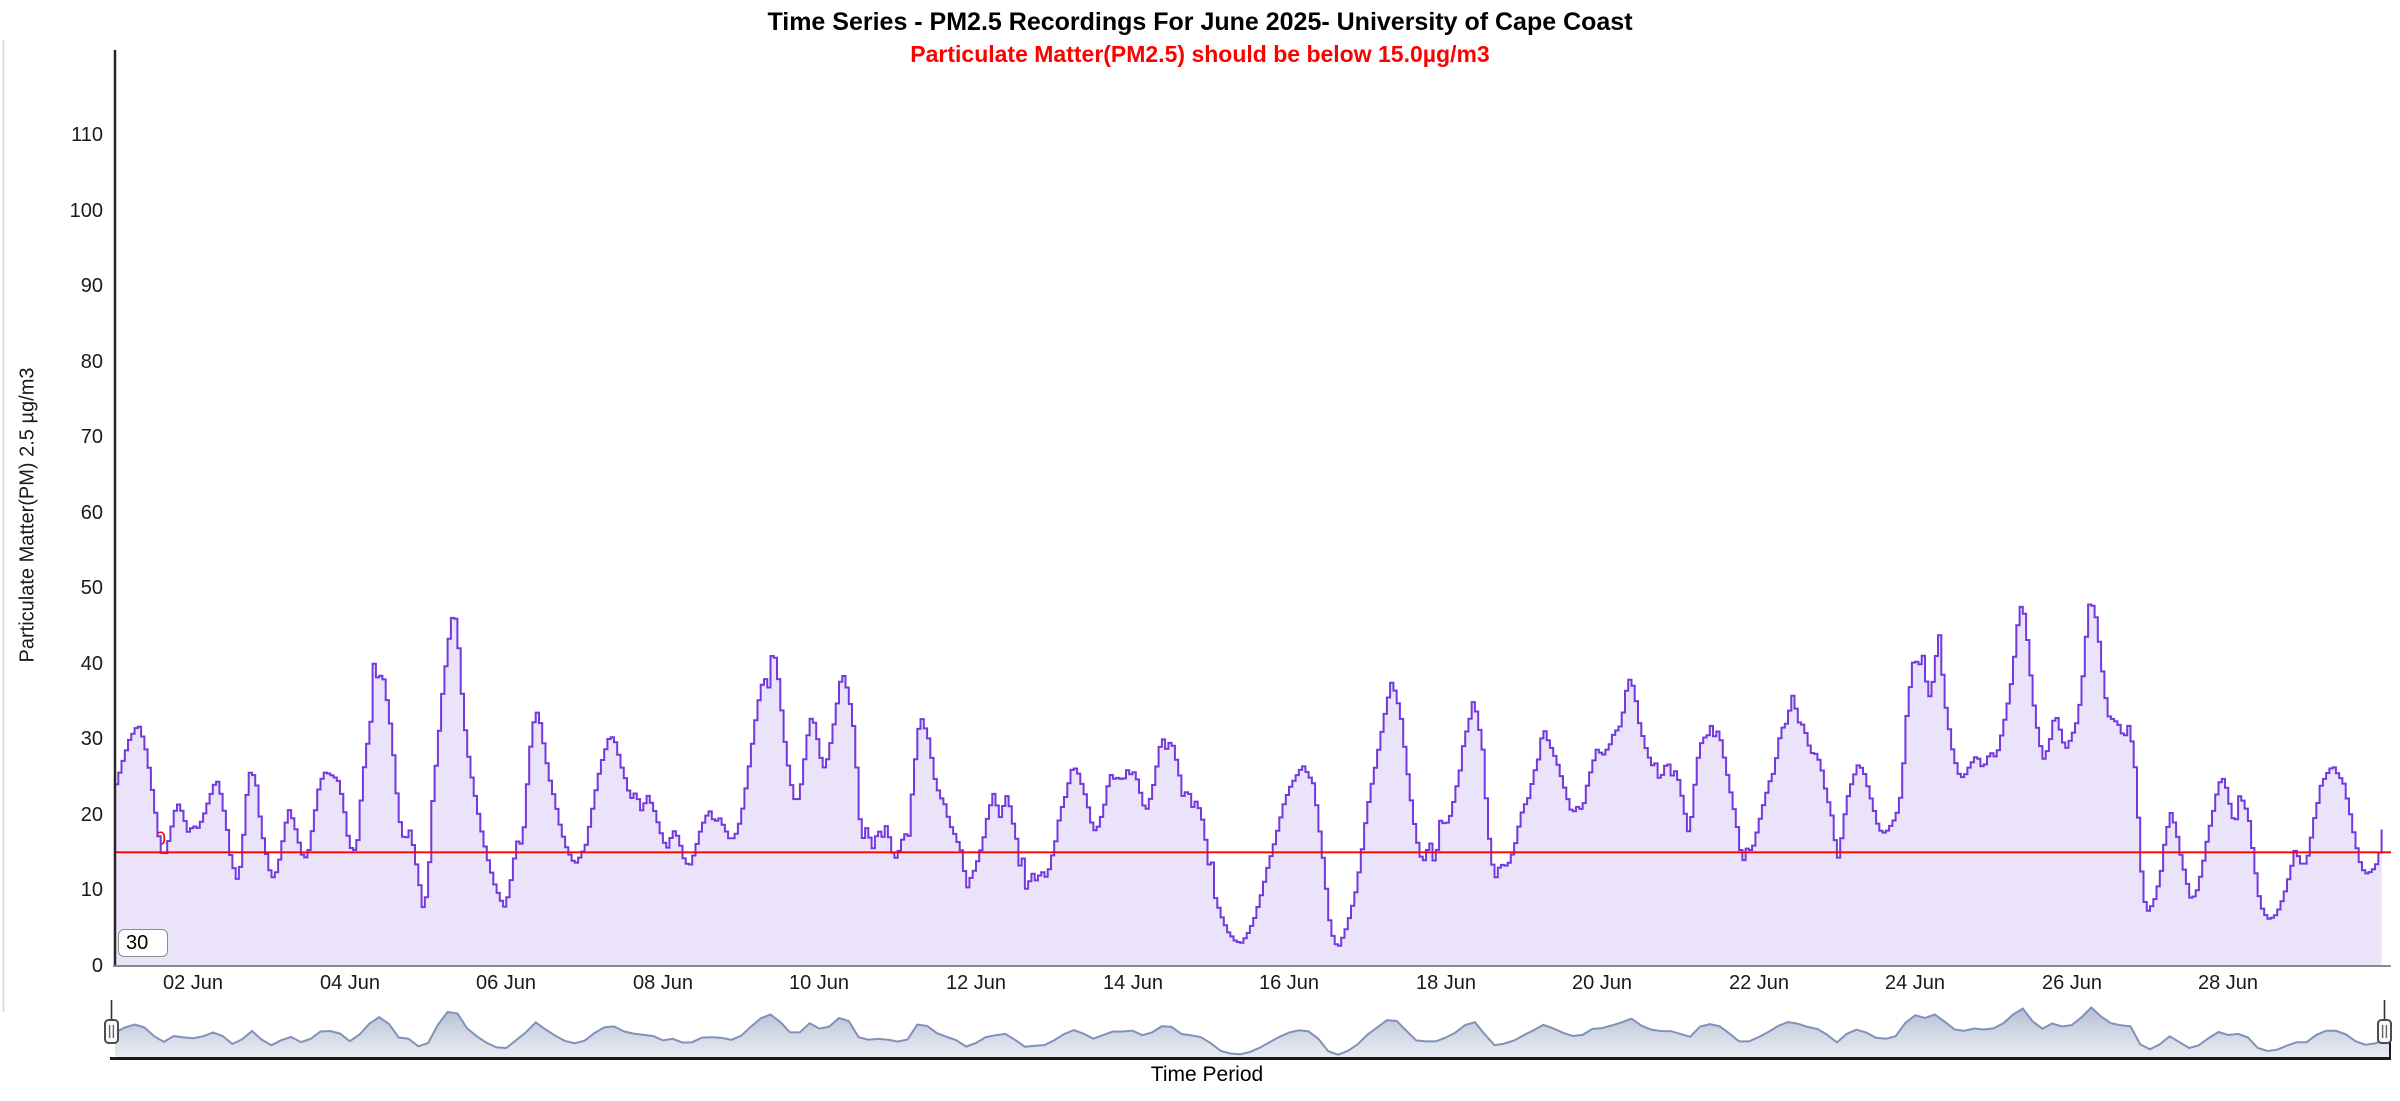 The height and width of the screenshot is (1101, 2400). I want to click on navigator-right-handle, so click(2384, 1022).